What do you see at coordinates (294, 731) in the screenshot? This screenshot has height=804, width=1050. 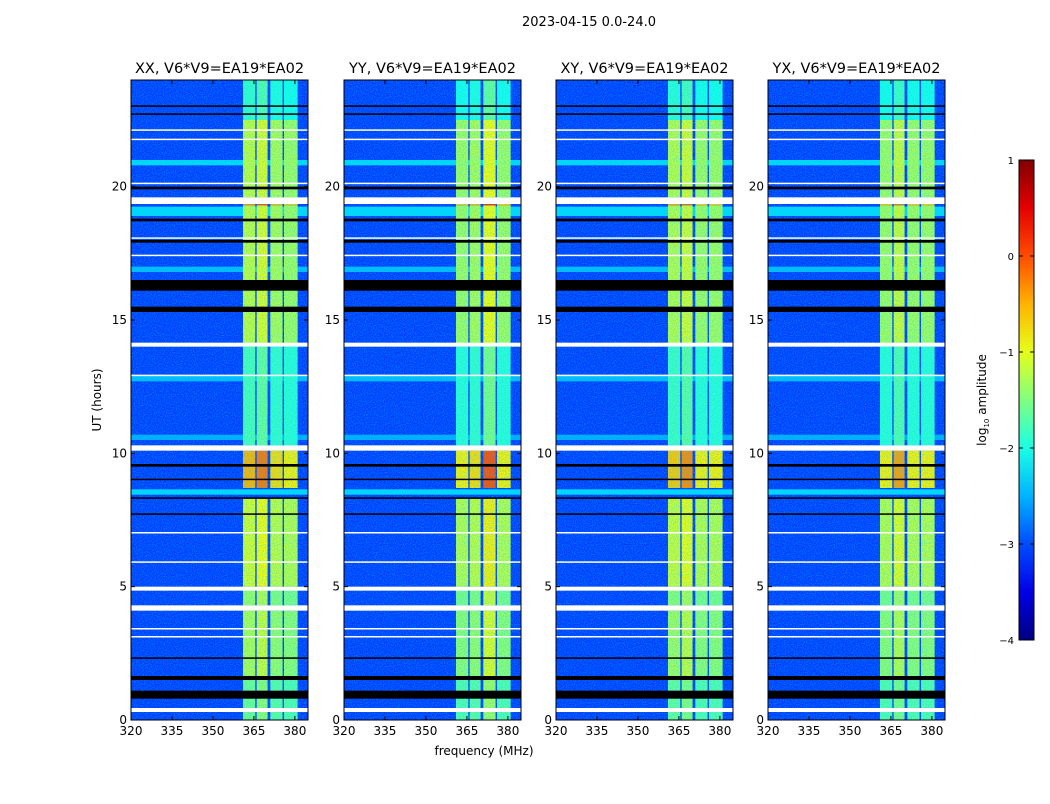 I see `x-tick-label: 380` at bounding box center [294, 731].